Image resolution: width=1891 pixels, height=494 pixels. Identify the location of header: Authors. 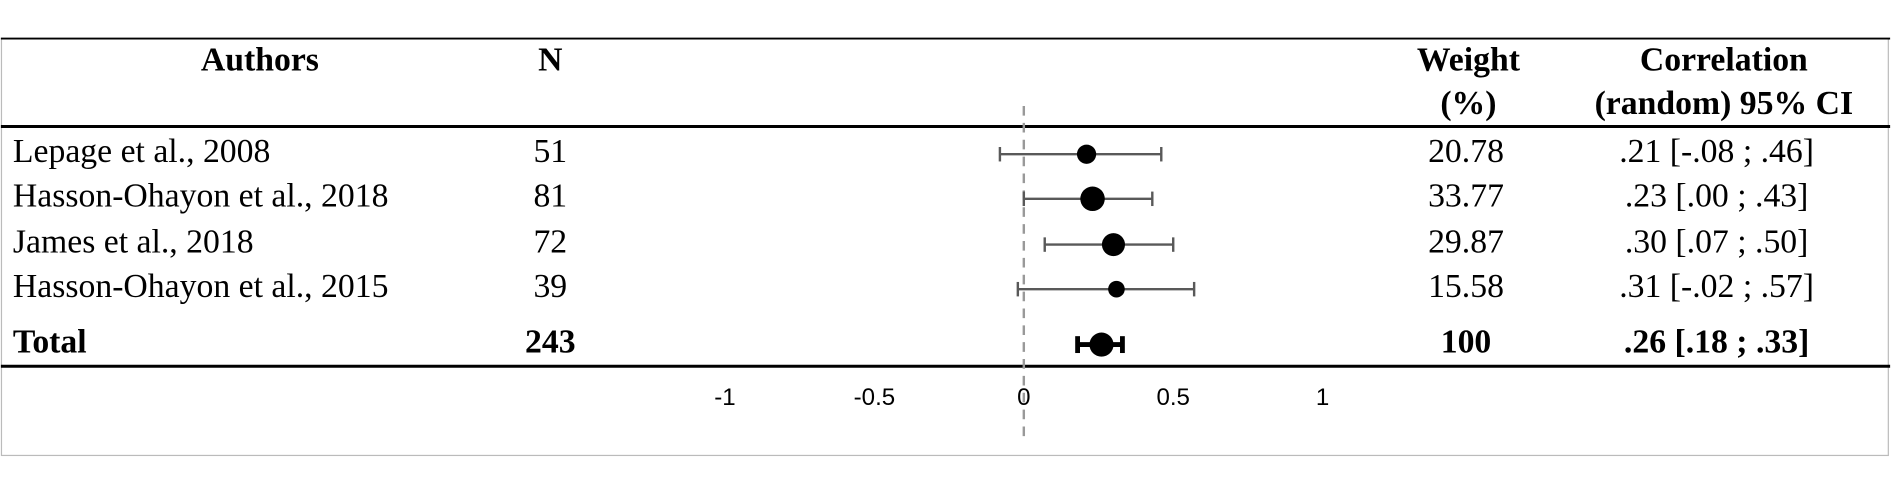
(260, 59).